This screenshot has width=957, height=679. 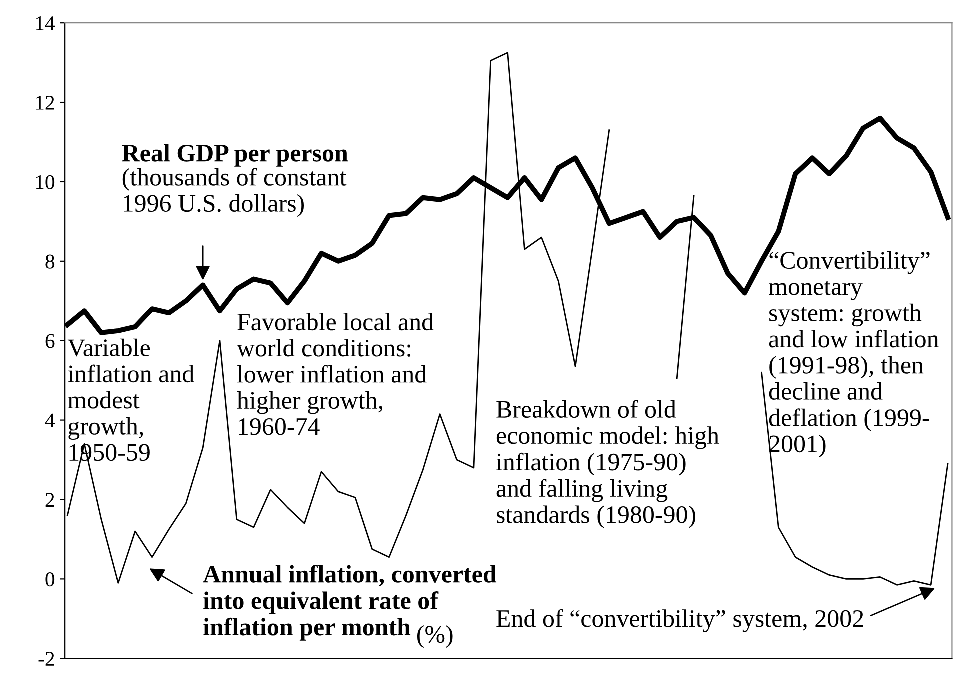 I want to click on y-tick-label: -2, so click(x=46, y=659).